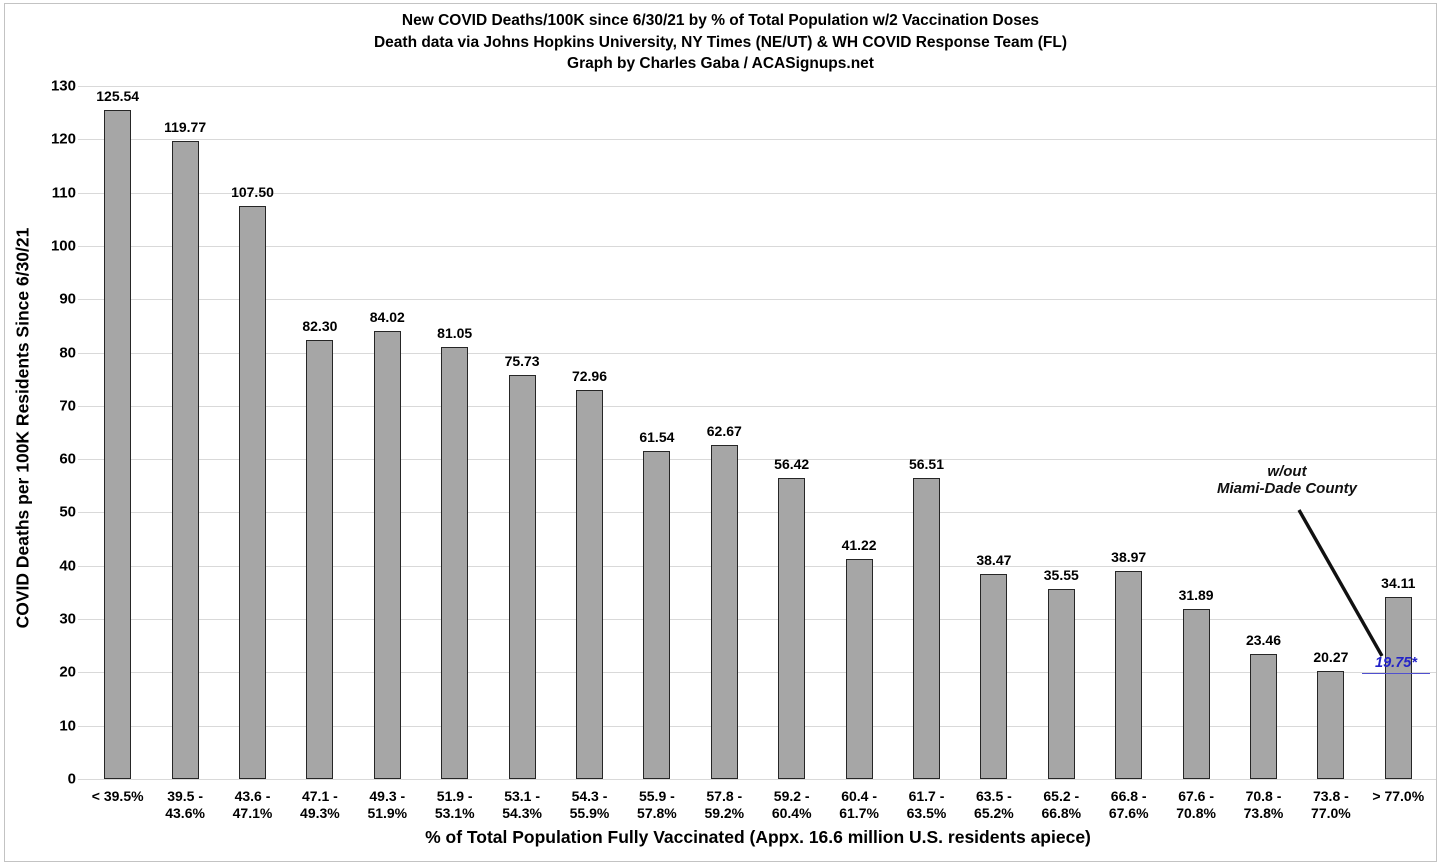 The height and width of the screenshot is (865, 1441). Describe the element at coordinates (252, 804) in the screenshot. I see `x-tick-label: 43.6 - 47.1%` at that location.